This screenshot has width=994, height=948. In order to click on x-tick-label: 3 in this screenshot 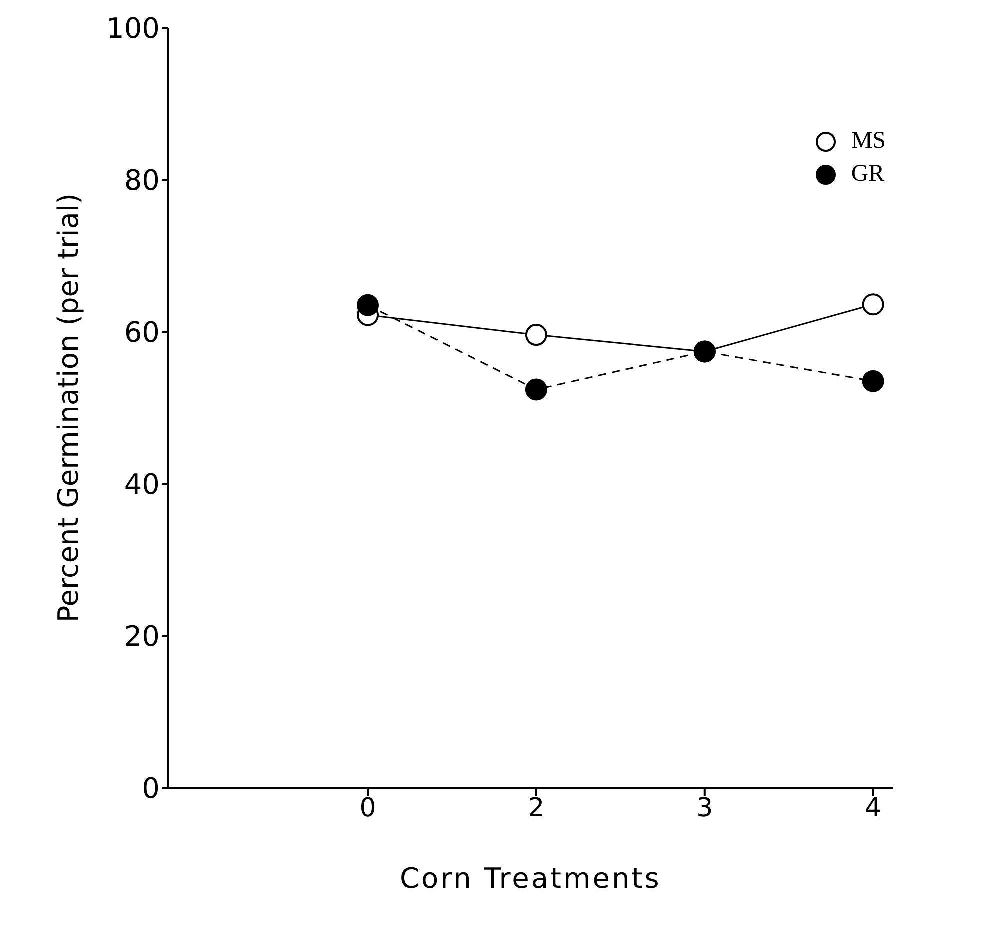, I will do `click(705, 808)`.